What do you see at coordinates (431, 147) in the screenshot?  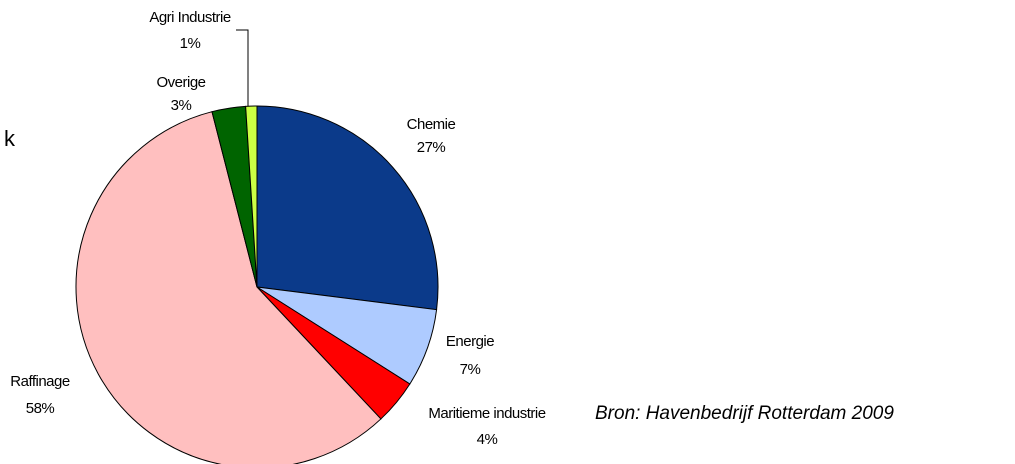 I see `slice-value-label: 27%` at bounding box center [431, 147].